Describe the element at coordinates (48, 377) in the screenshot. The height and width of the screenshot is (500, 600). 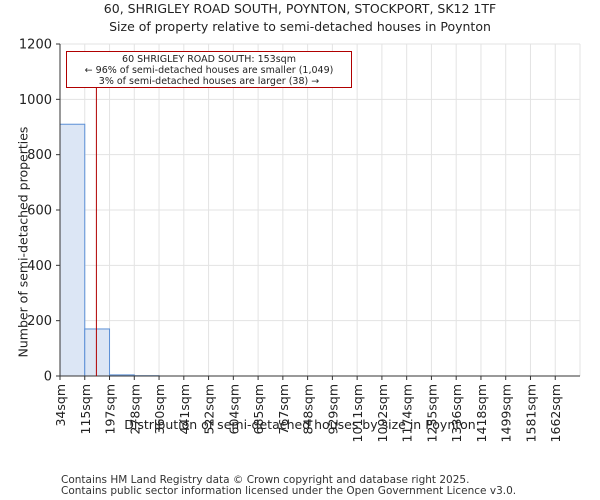
I see `y-tick-label: 0` at that location.